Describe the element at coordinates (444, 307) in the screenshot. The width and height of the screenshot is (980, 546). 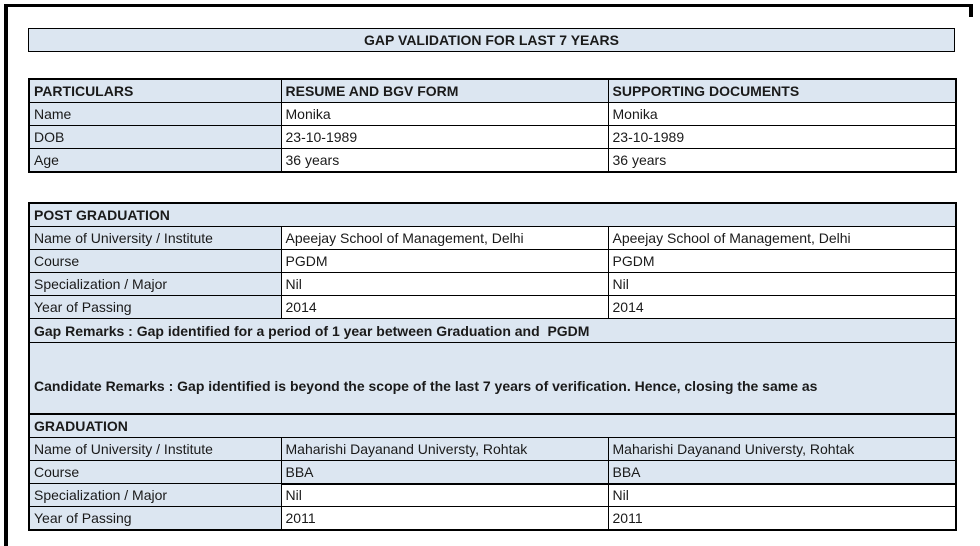
I see `pg-year-resume-value: 2014` at that location.